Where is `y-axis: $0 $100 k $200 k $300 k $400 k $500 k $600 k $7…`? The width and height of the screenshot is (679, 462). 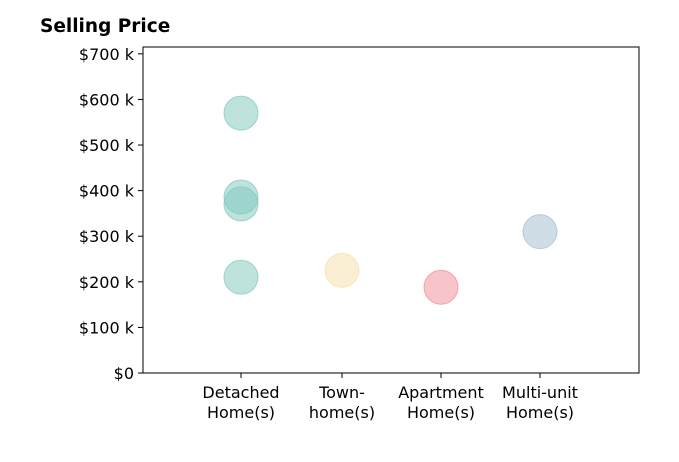
y-axis: $0 $100 k $200 k $300 k $400 k $500 k $600 k $7… is located at coordinates (111, 214).